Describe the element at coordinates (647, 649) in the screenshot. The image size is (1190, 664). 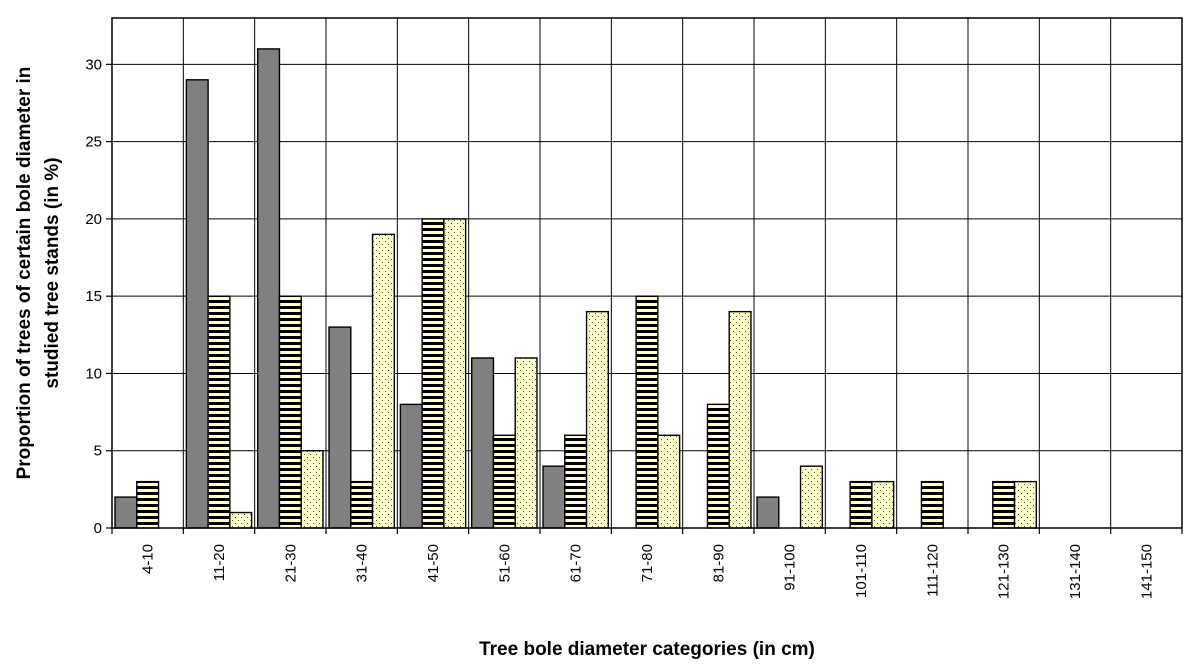
I see `x-axis-title: Tree bole diameter categories (in cm)` at that location.